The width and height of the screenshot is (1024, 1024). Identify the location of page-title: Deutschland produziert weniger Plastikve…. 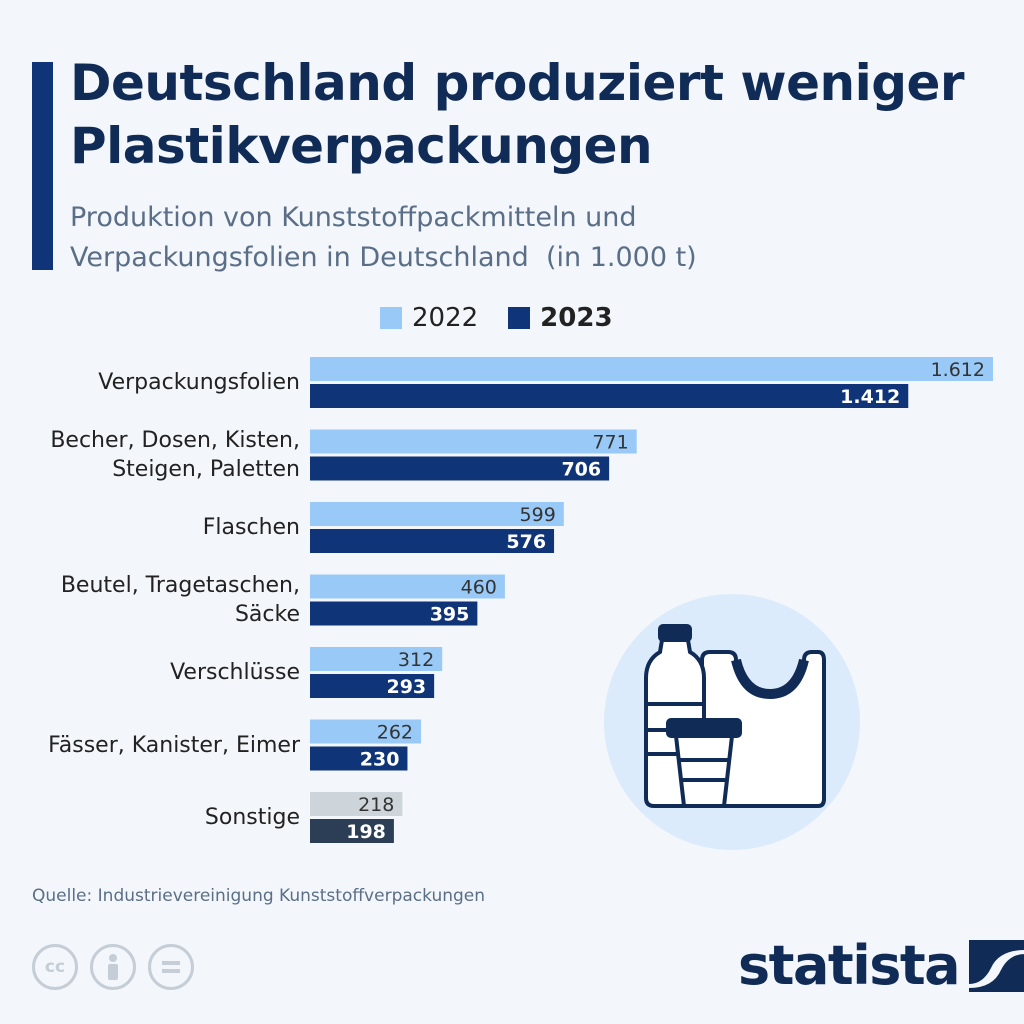
(517, 114).